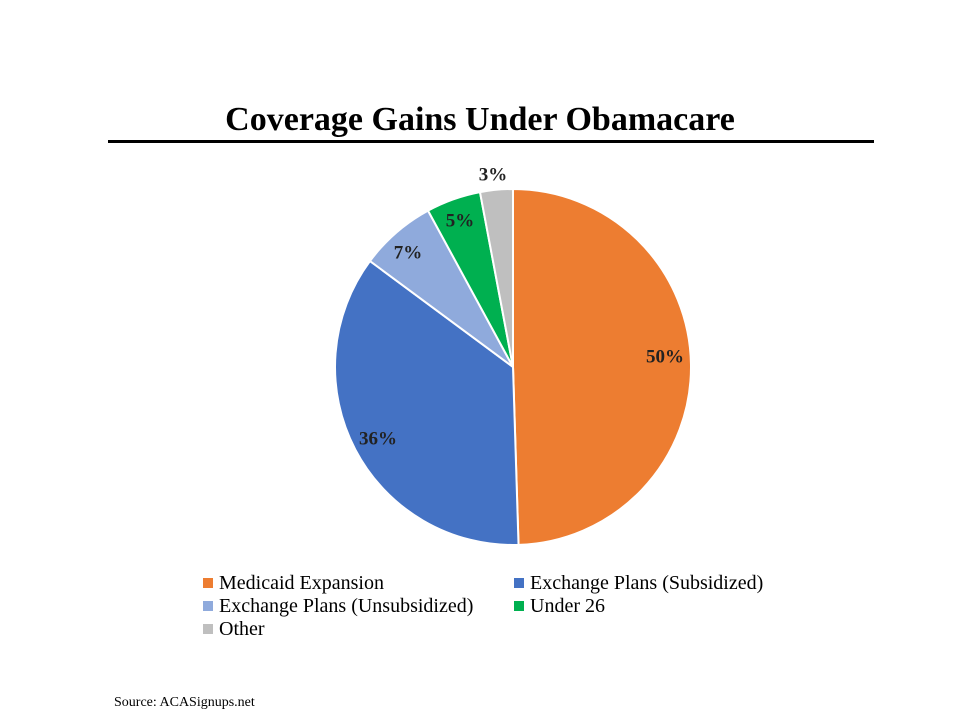 The height and width of the screenshot is (720, 960). What do you see at coordinates (346, 606) in the screenshot?
I see `legend-label-exchange-unsubsidized: Exchange Plans (Unsubsidized)` at bounding box center [346, 606].